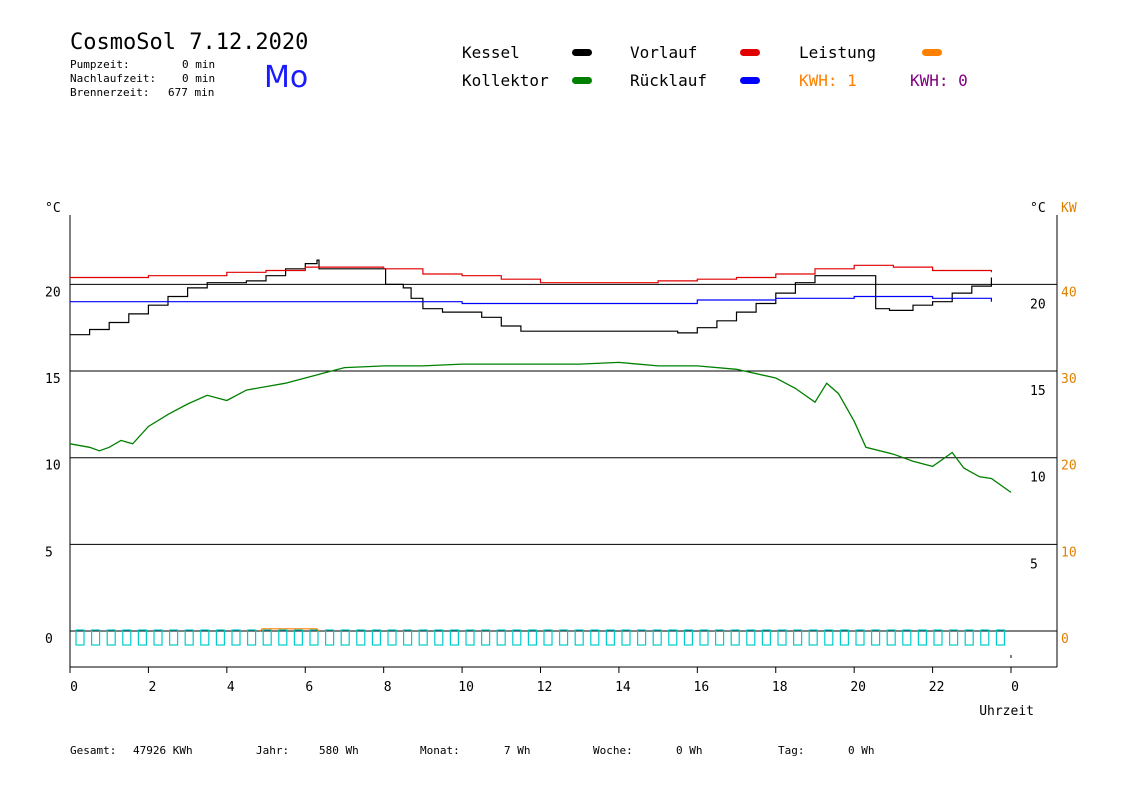 This screenshot has height=812, width=1148. I want to click on y-tick-label-left: 0, so click(49, 639).